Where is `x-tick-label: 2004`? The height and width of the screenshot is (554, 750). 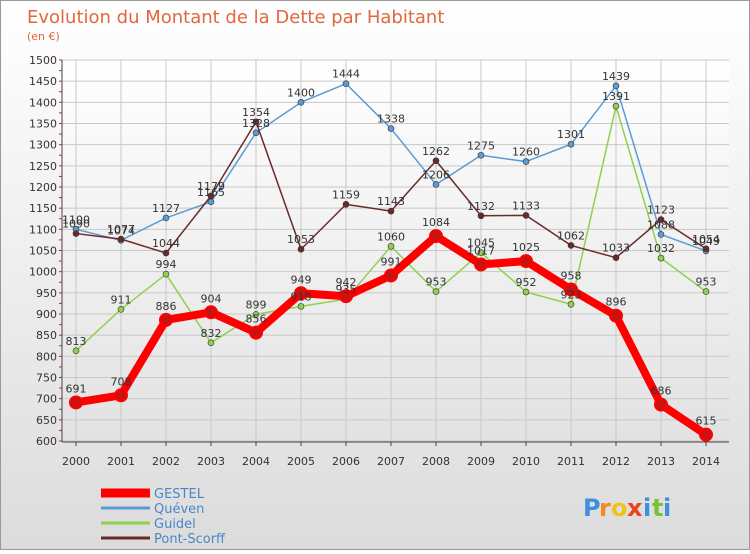 x-tick-label: 2004 is located at coordinates (256, 461).